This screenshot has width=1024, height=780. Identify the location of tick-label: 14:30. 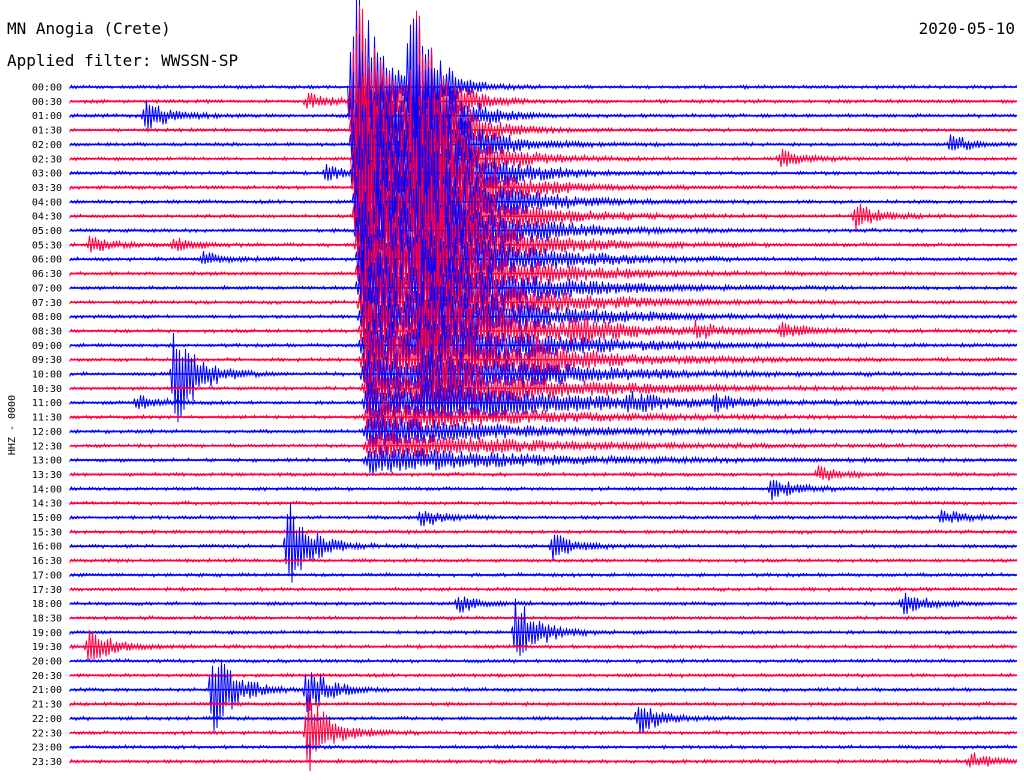
(47, 504).